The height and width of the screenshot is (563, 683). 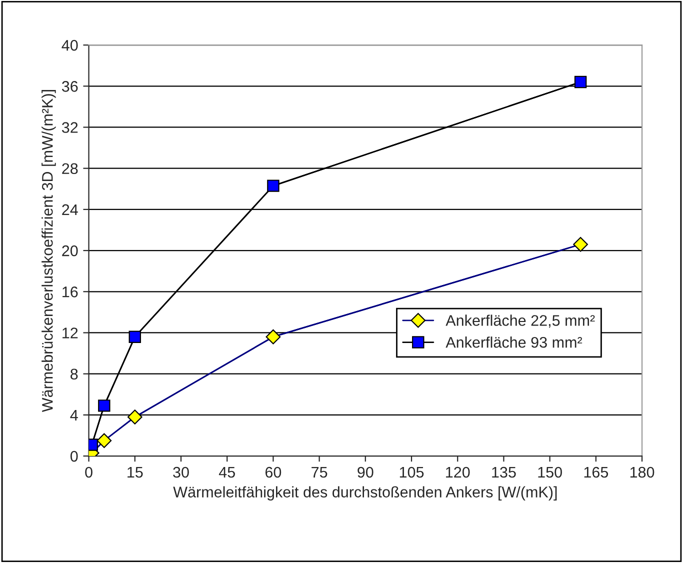 I want to click on y-tick-label: 12, so click(x=70, y=333).